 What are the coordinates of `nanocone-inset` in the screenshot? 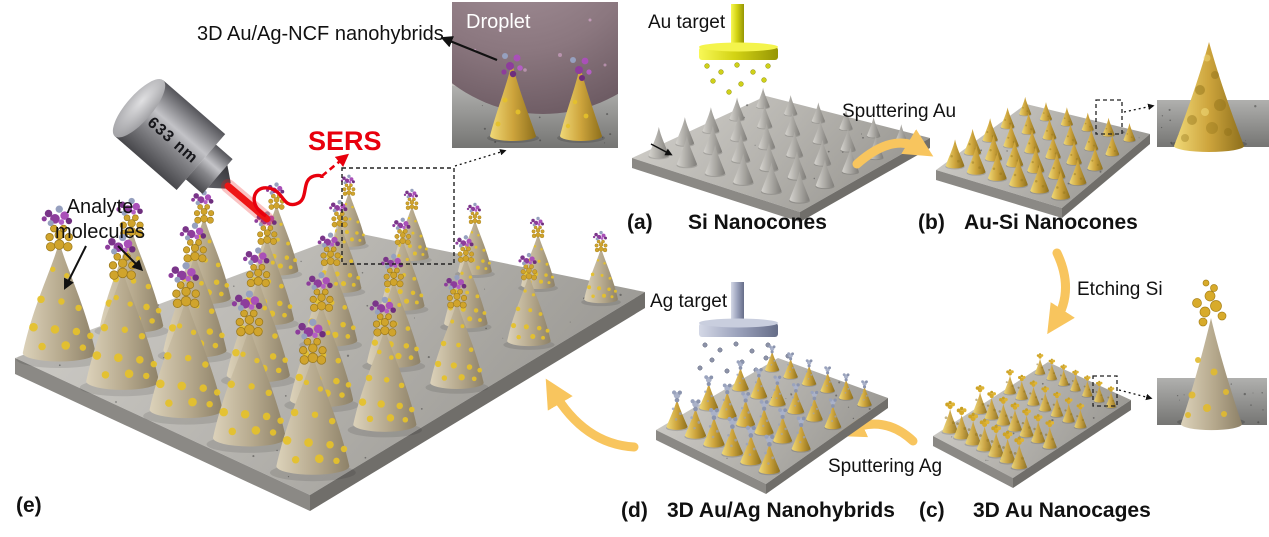 It's located at (1213, 97).